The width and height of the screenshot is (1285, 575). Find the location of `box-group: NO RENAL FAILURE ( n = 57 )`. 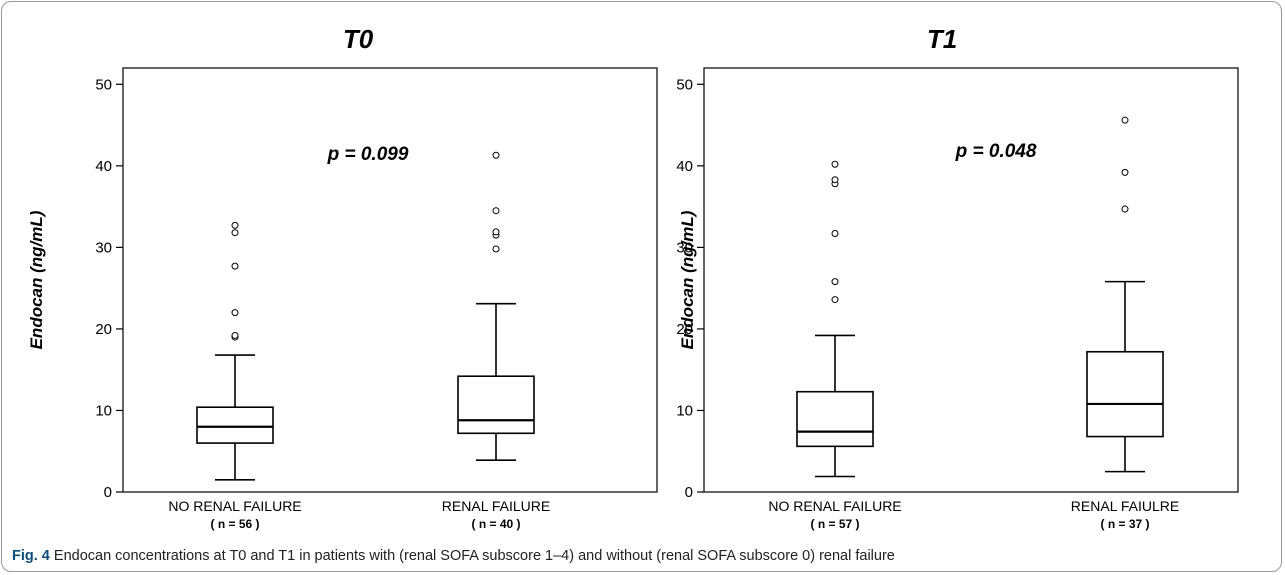

box-group: NO RENAL FAILURE ( n = 57 ) is located at coordinates (835, 345).